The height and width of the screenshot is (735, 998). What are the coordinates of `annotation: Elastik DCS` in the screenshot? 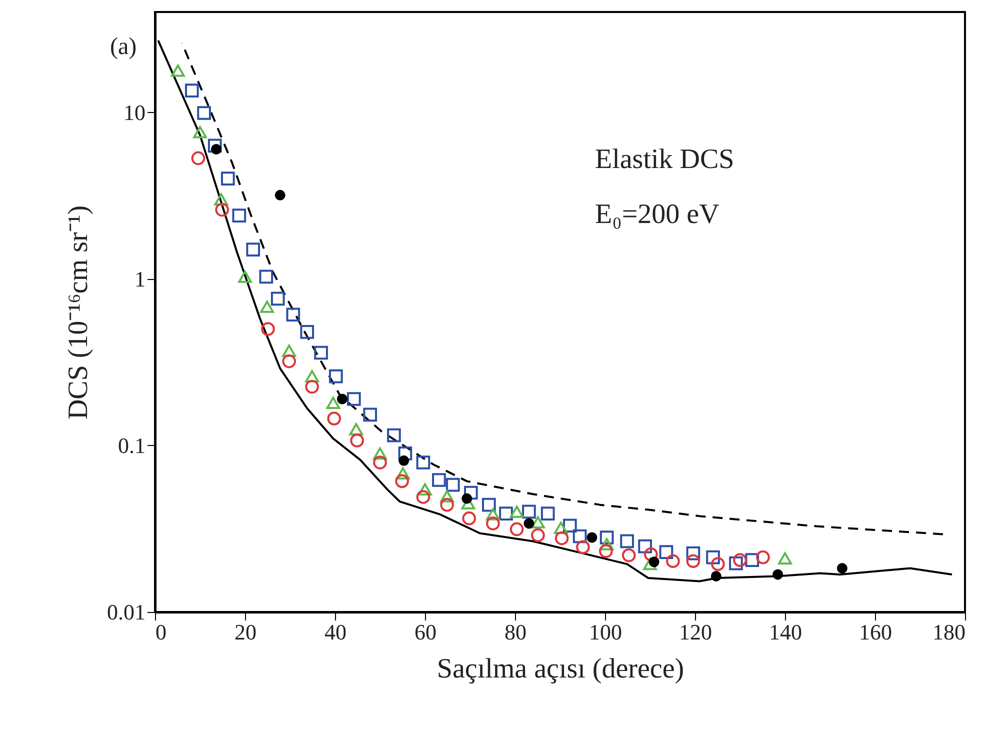 It's located at (664, 159).